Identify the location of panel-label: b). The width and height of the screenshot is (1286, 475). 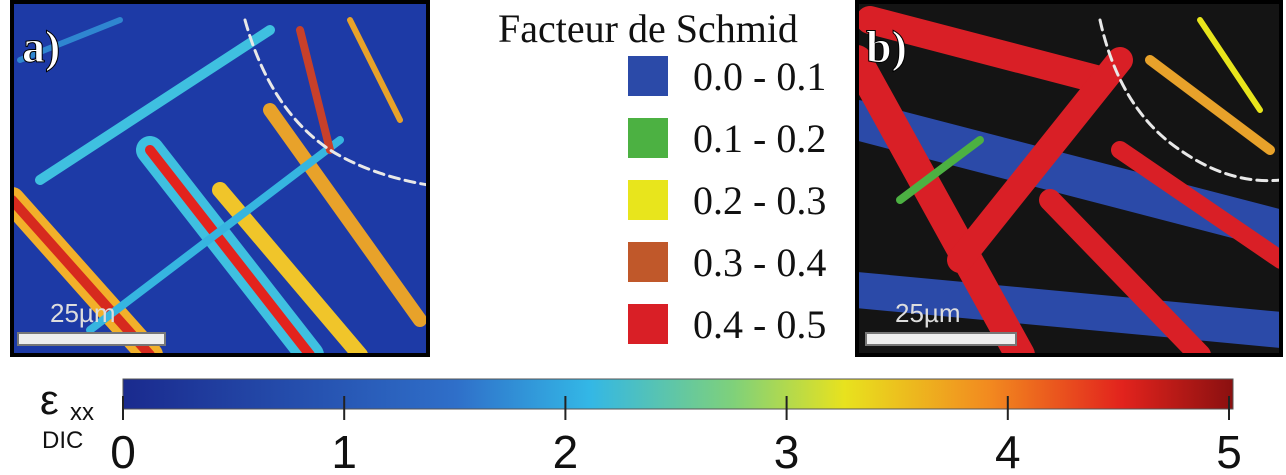
(886, 46).